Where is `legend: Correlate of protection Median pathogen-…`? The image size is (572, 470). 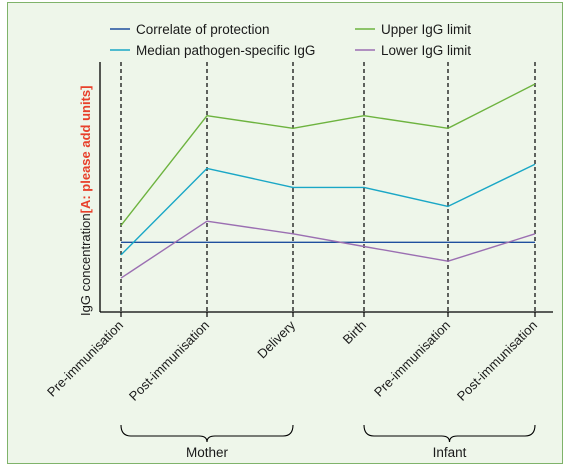
legend: Correlate of protection Median pathogen-… is located at coordinates (290, 40).